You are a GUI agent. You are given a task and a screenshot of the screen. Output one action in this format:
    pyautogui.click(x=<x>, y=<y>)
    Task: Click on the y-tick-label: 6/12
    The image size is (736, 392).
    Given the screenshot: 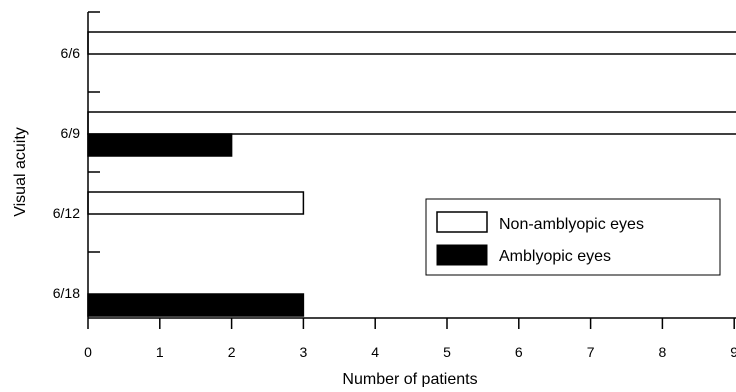 What is the action you would take?
    pyautogui.click(x=66, y=213)
    